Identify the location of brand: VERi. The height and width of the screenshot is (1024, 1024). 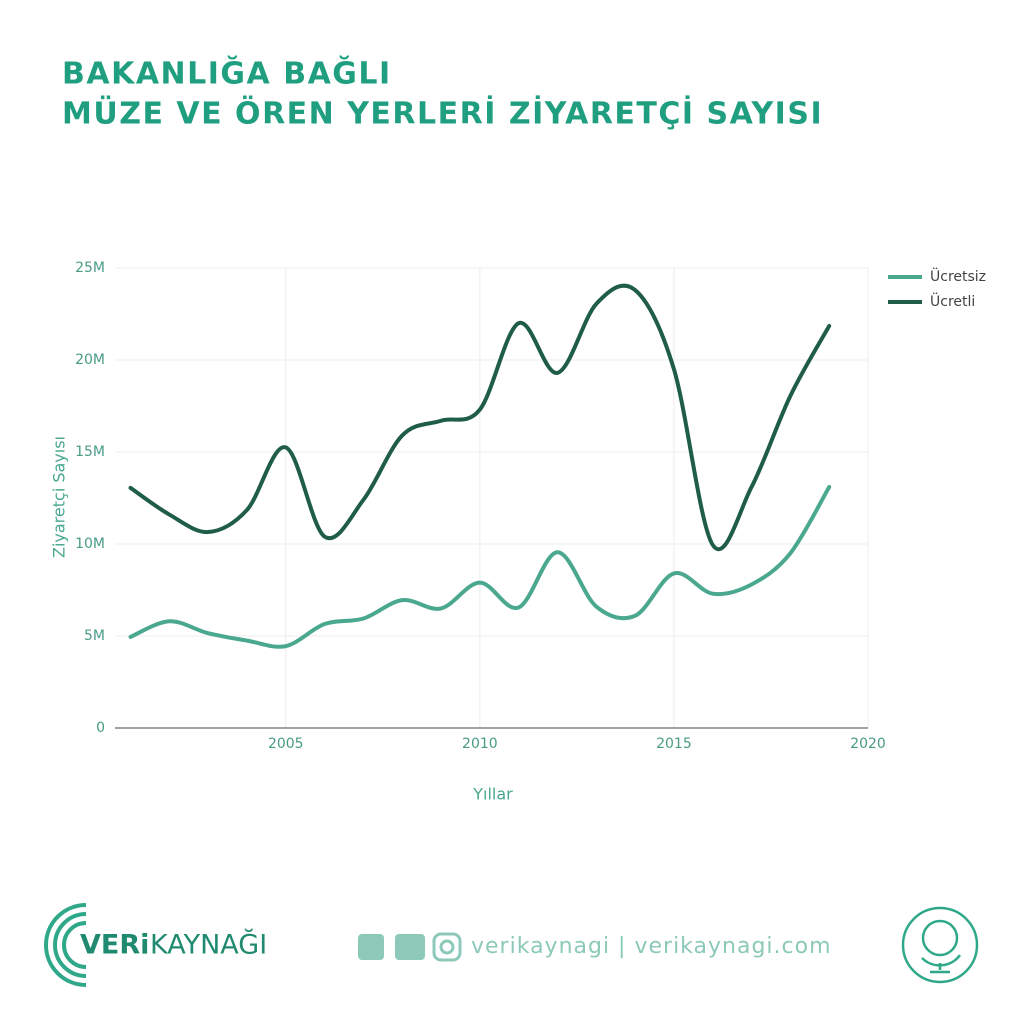
(114, 945).